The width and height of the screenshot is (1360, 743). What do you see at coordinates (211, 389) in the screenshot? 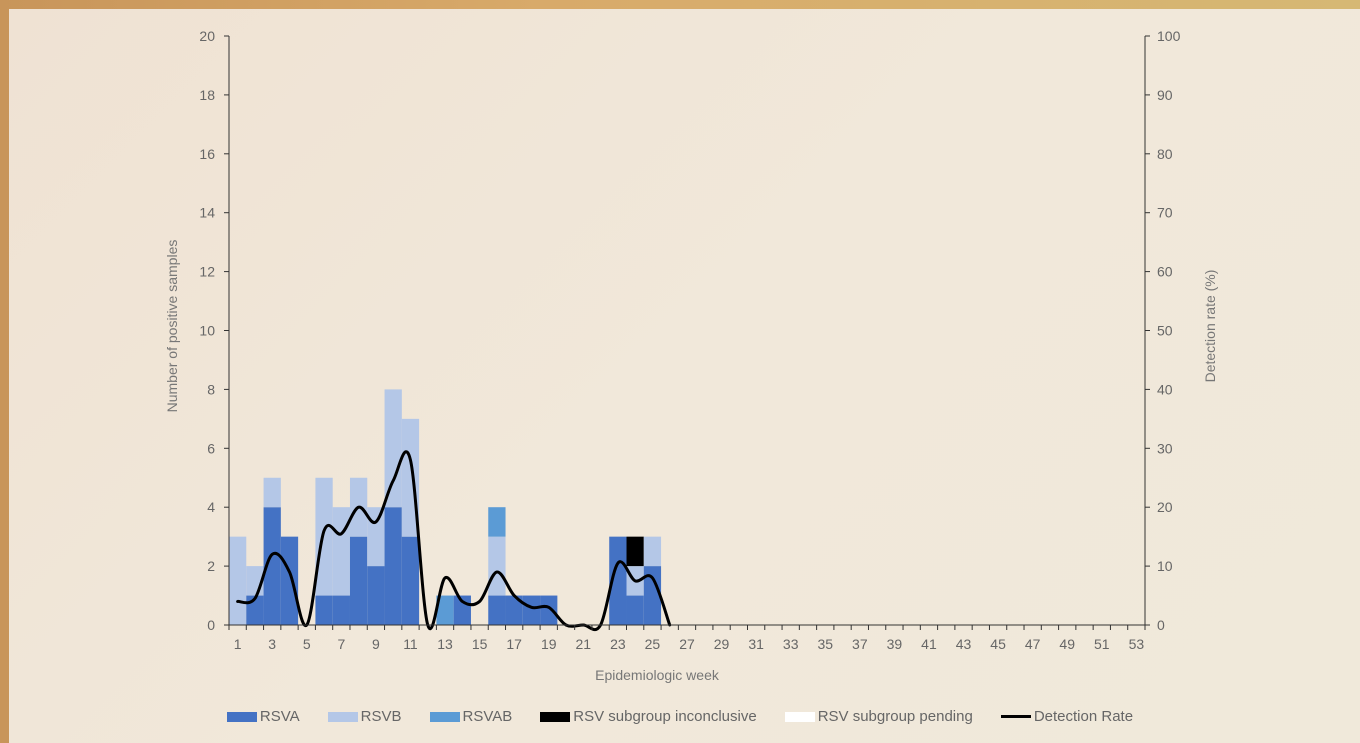
I see `y-tick-label: 8` at bounding box center [211, 389].